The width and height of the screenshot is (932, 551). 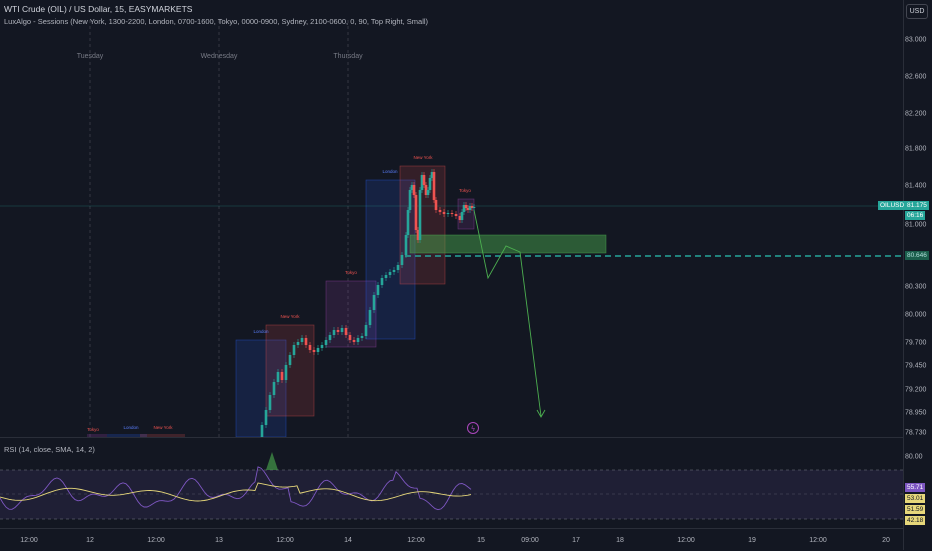 What do you see at coordinates (620, 540) in the screenshot?
I see `time-tick: 18` at bounding box center [620, 540].